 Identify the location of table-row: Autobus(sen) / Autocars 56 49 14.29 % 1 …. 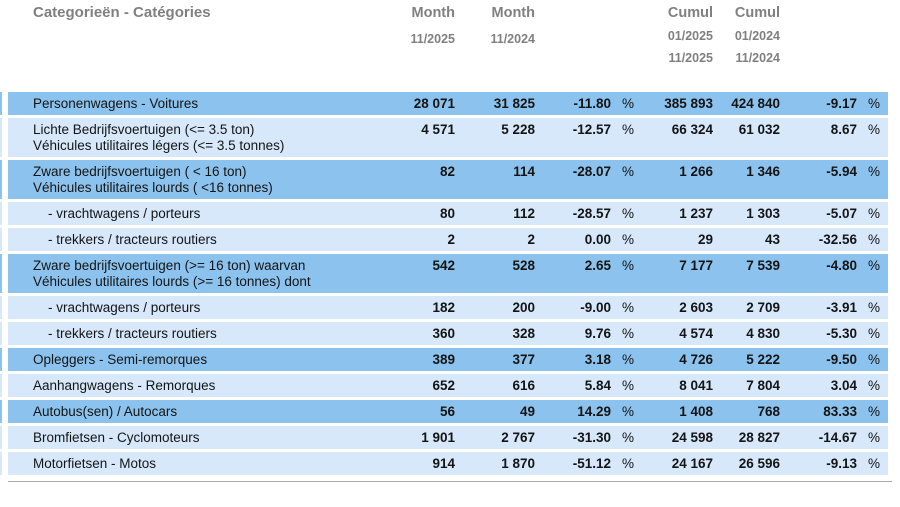
(444, 411).